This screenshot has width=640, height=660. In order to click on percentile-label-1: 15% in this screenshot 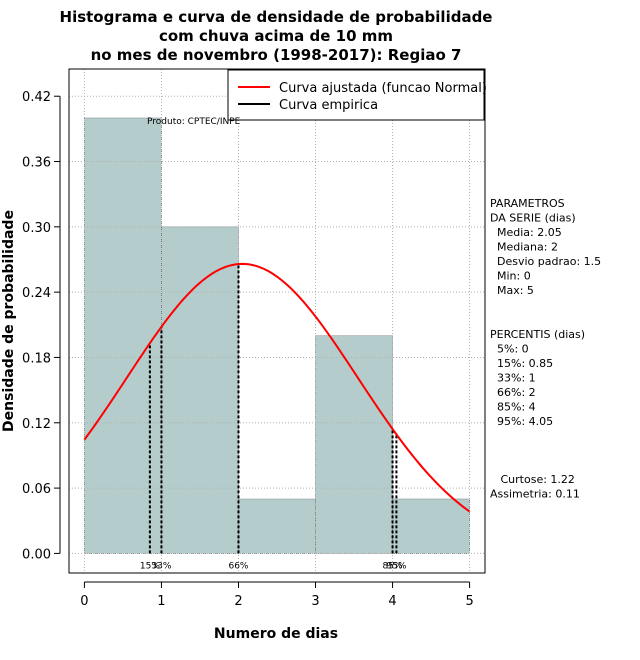, I will do `click(150, 566)`.